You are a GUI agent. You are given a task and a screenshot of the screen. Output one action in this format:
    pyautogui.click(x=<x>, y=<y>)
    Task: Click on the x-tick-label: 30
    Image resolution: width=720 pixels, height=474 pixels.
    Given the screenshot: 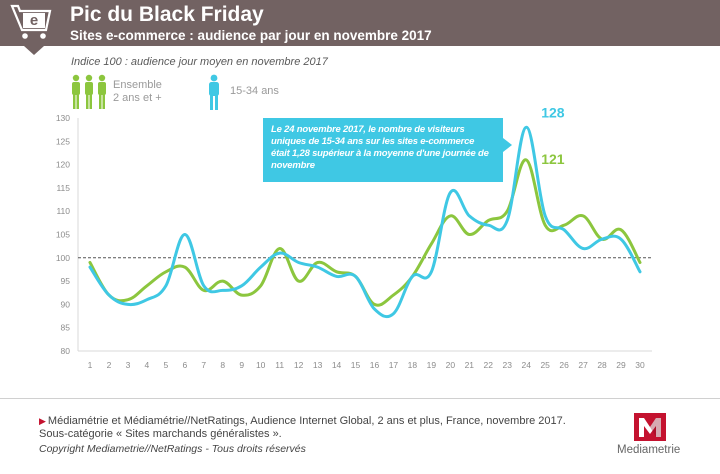 What is the action you would take?
    pyautogui.click(x=640, y=365)
    